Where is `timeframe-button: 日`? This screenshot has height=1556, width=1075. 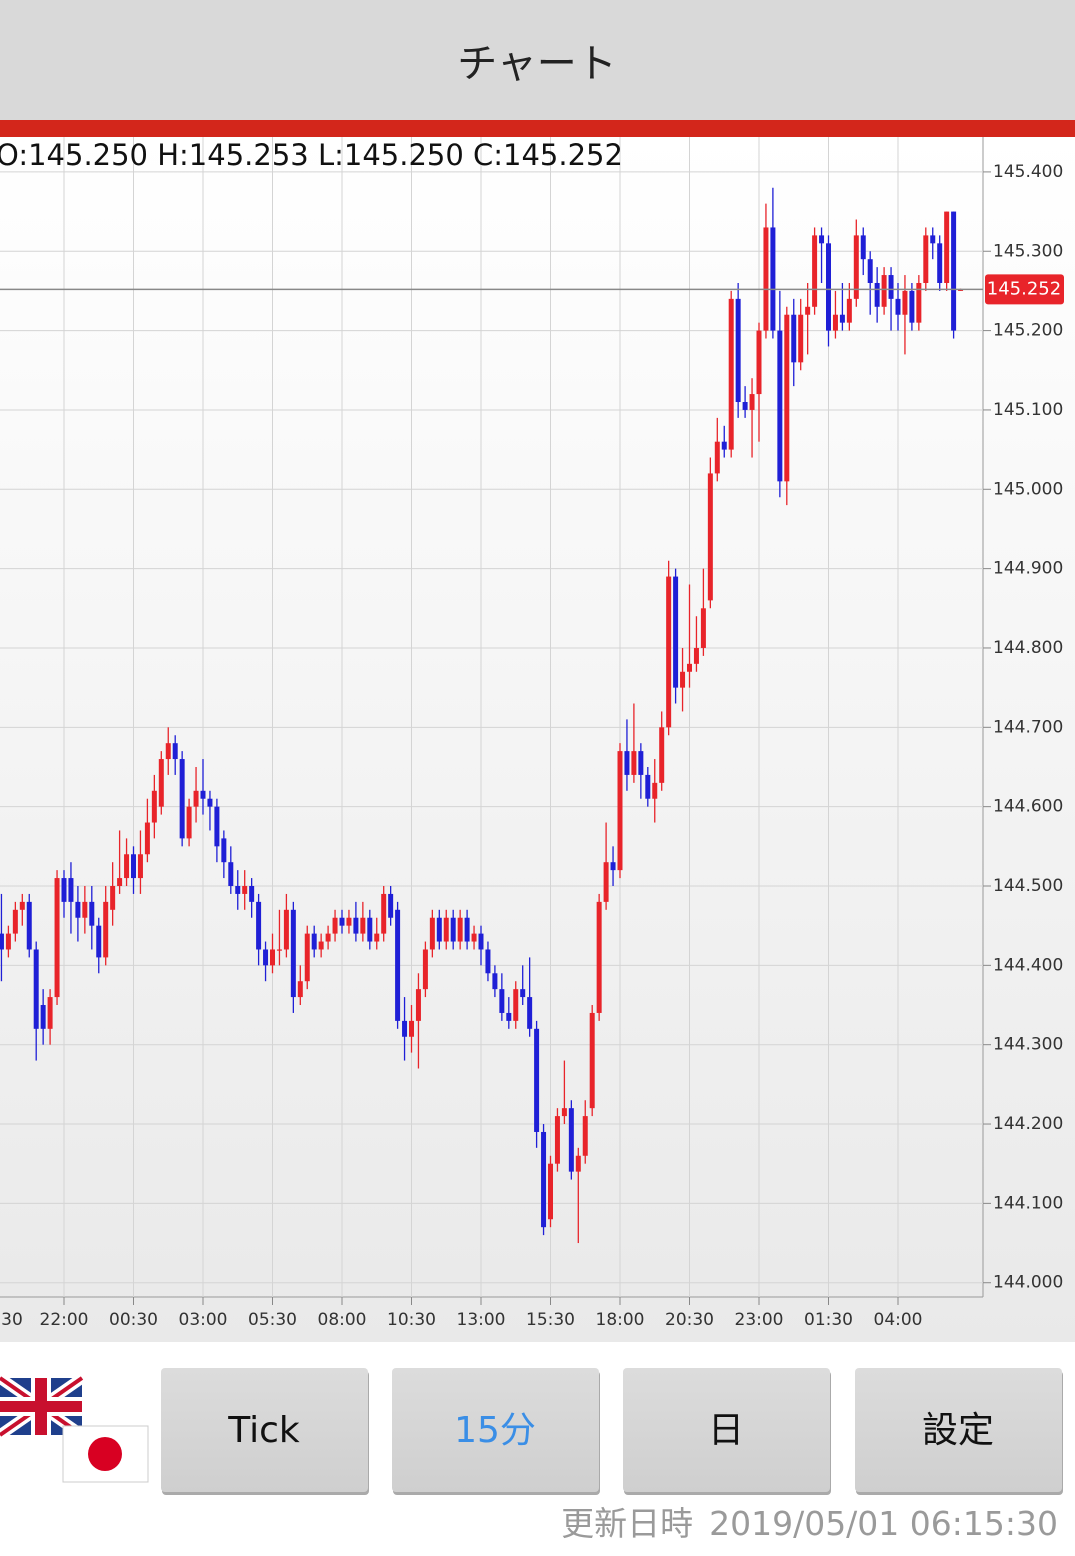
timeframe-button: 日 is located at coordinates (727, 1431).